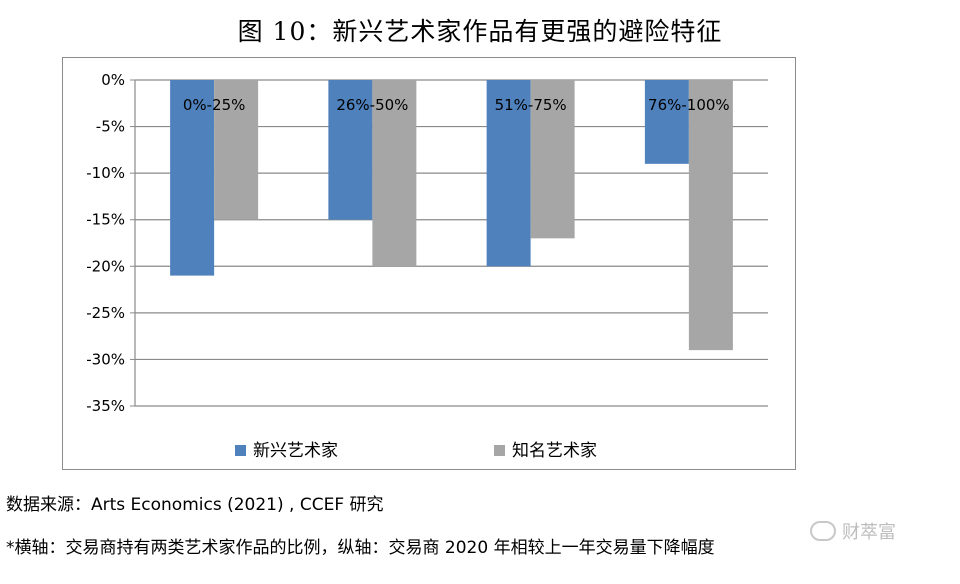  What do you see at coordinates (823, 531) in the screenshot?
I see `wechat-icon` at bounding box center [823, 531].